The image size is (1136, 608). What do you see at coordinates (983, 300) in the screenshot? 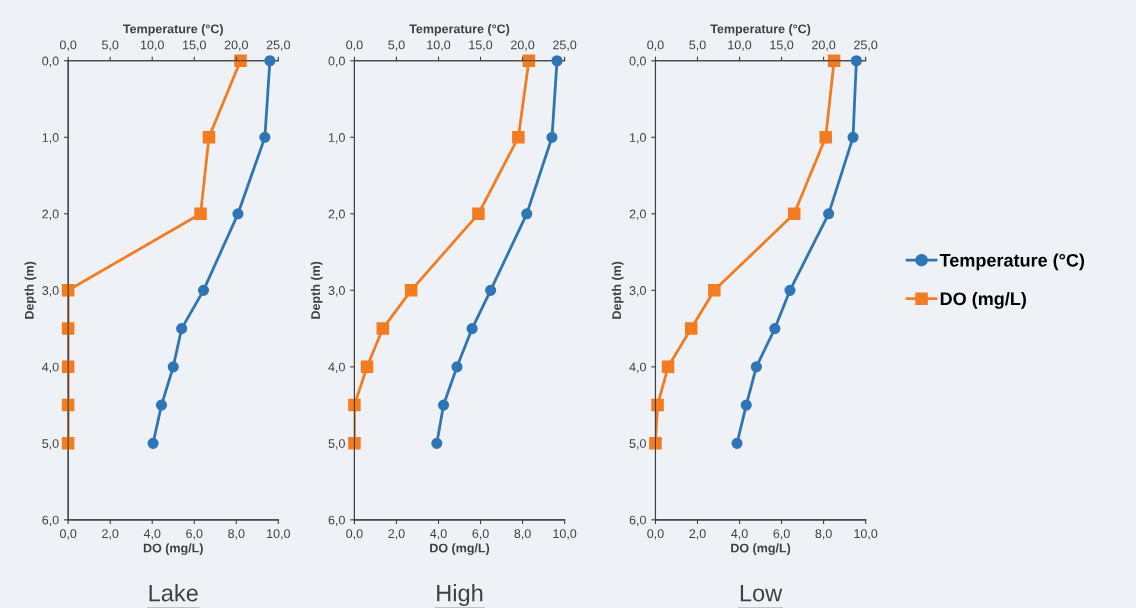
I see `legend-label: DO (mg/L)` at bounding box center [983, 300].